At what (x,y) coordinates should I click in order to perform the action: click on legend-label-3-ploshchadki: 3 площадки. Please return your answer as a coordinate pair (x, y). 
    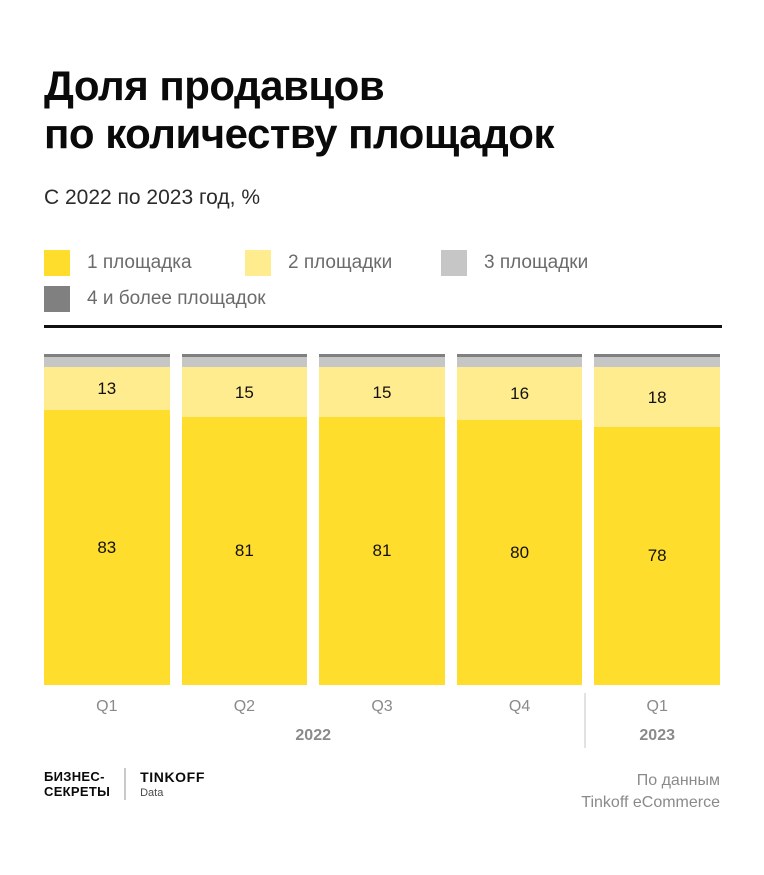
    Looking at the image, I should click on (536, 262).